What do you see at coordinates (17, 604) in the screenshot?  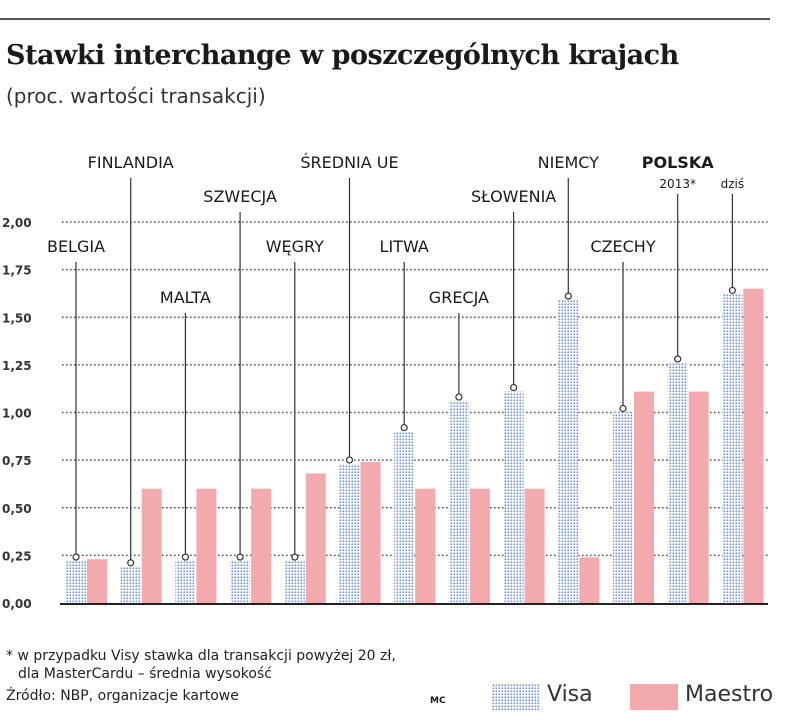 I see `y-tick-label: 0,00` at bounding box center [17, 604].